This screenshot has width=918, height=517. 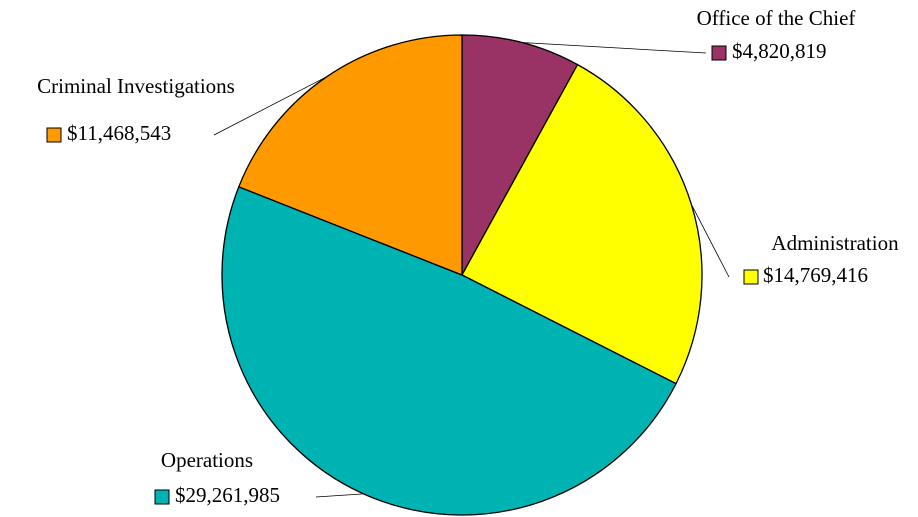 What do you see at coordinates (350, 155) in the screenshot?
I see `pie-slice` at bounding box center [350, 155].